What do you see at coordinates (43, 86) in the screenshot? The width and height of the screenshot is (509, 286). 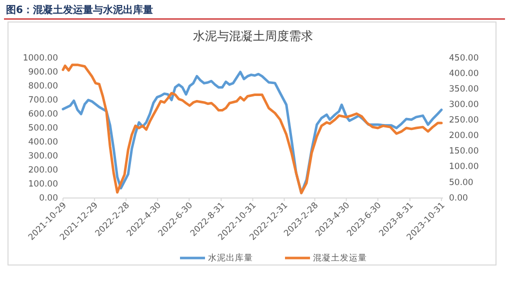 I see `y-tick-label: 800.00` at bounding box center [43, 86].